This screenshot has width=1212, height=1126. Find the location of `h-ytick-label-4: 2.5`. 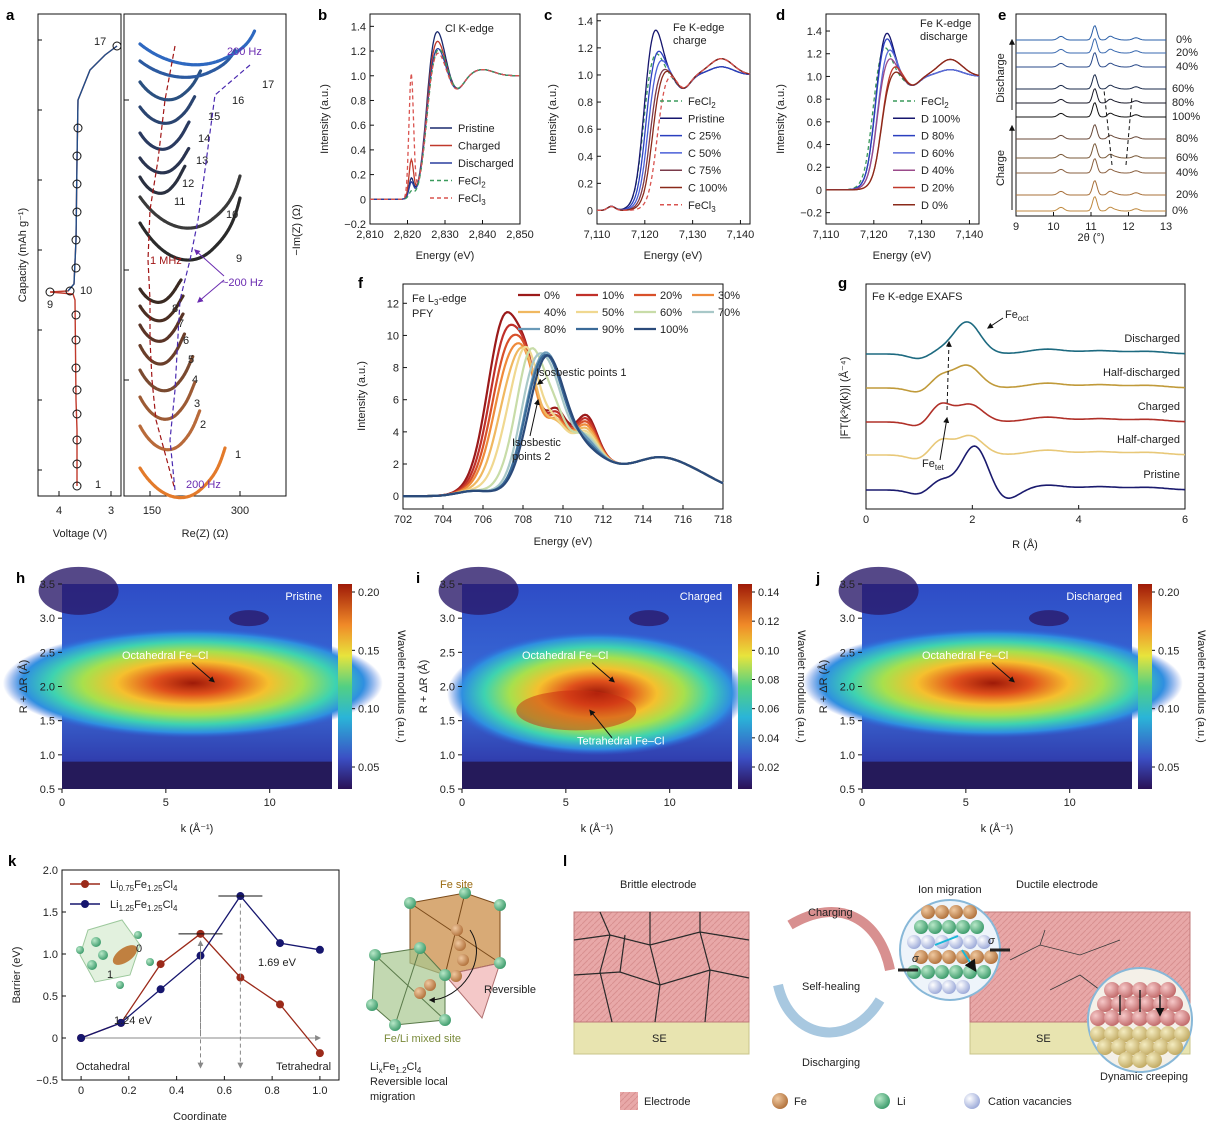

h-ytick-label-4: 2.5 is located at coordinates (47, 653).